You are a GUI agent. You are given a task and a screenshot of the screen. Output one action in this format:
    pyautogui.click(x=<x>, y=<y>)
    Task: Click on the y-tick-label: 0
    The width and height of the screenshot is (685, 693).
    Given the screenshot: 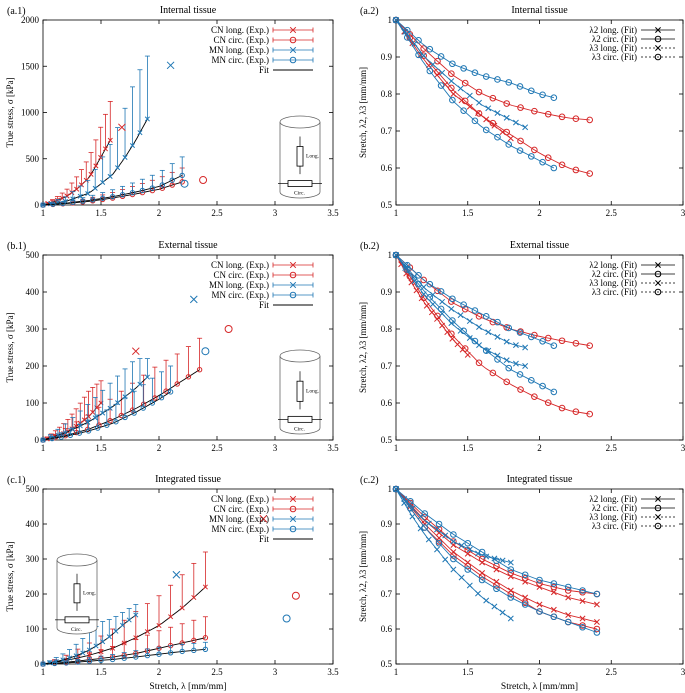 What is the action you would take?
    pyautogui.click(x=37, y=664)
    